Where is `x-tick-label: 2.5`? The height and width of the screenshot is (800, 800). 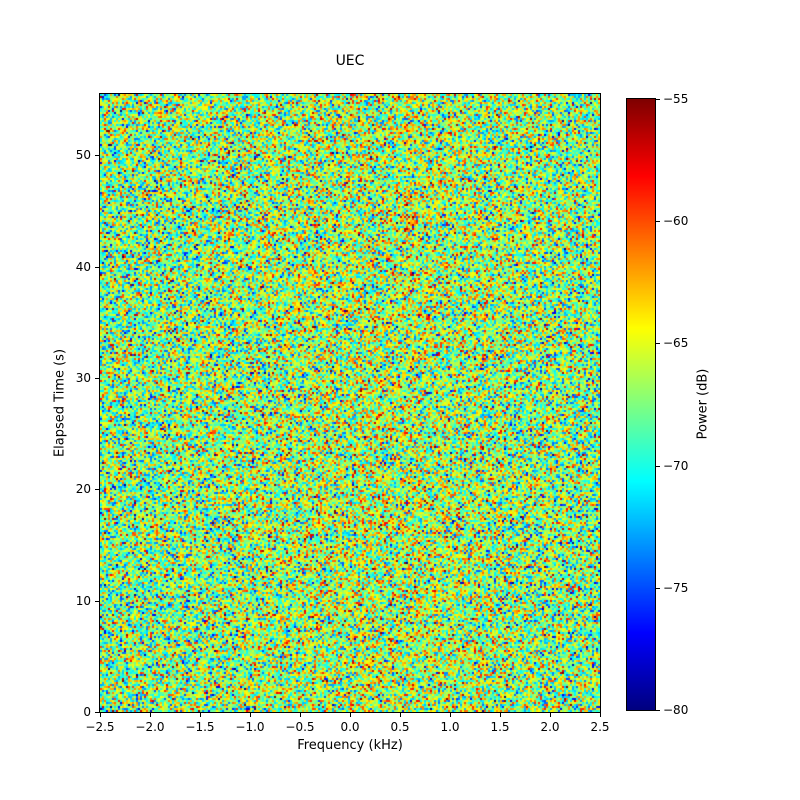 x-tick-label: 2.5 is located at coordinates (600, 727).